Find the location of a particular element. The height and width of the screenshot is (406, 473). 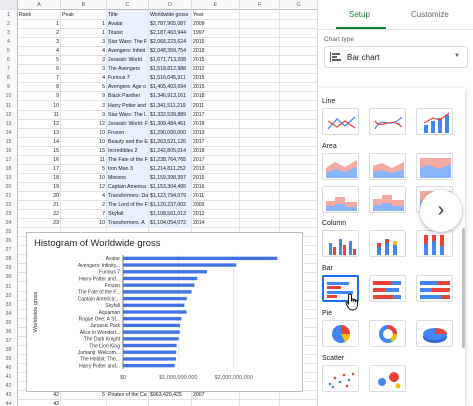

row-number: 27 is located at coordinates (9, 250).